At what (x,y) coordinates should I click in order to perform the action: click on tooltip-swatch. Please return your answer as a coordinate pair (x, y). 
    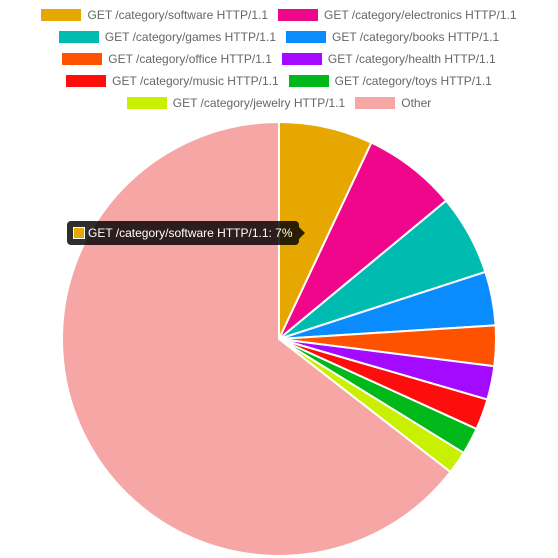
    Looking at the image, I should click on (79, 233).